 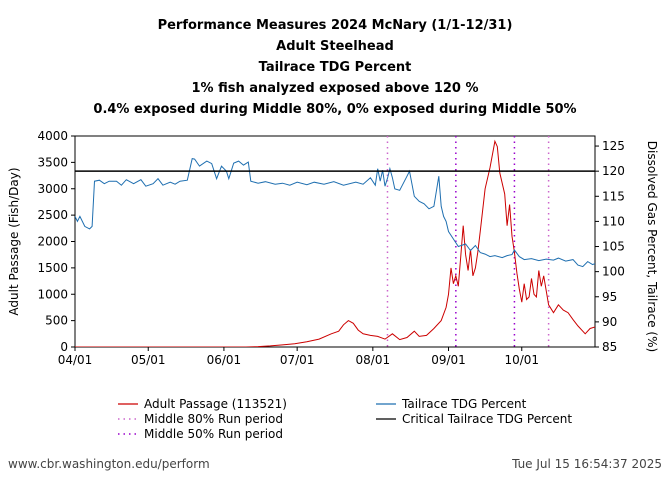 What do you see at coordinates (109, 464) in the screenshot?
I see `footer-source-link: www.cbr.washington.edu/perform` at bounding box center [109, 464].